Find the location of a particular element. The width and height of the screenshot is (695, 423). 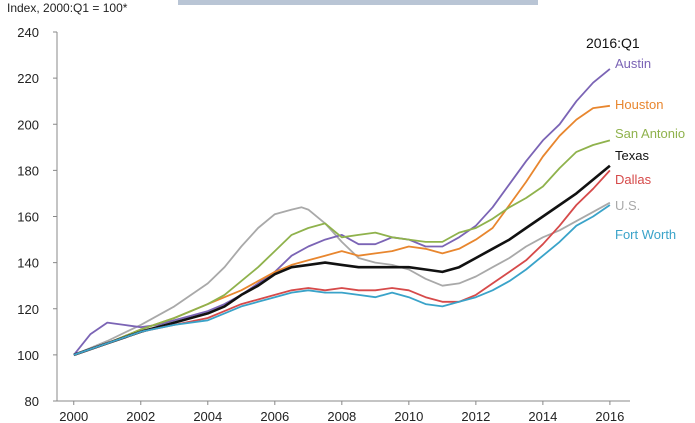

y-tick-label: 80 is located at coordinates (32, 401).